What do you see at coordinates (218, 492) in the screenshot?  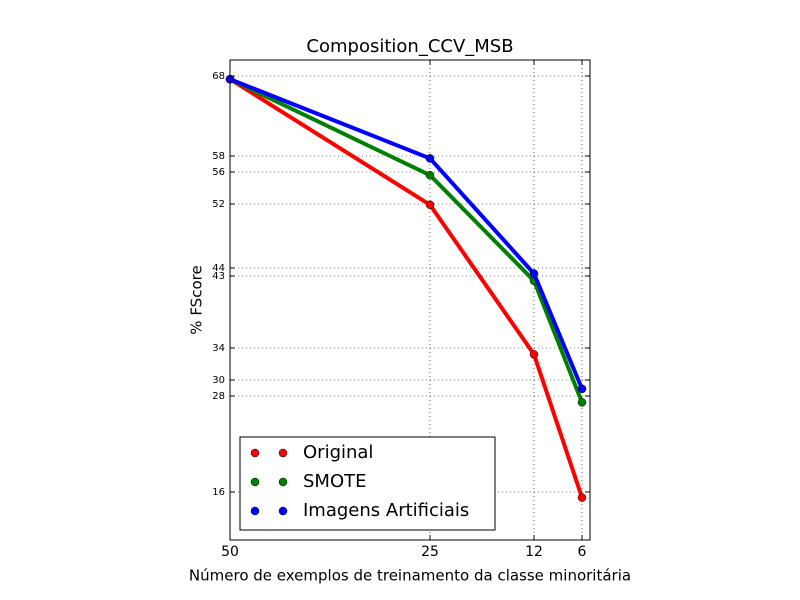 I see `y-tick-label: 16` at bounding box center [218, 492].